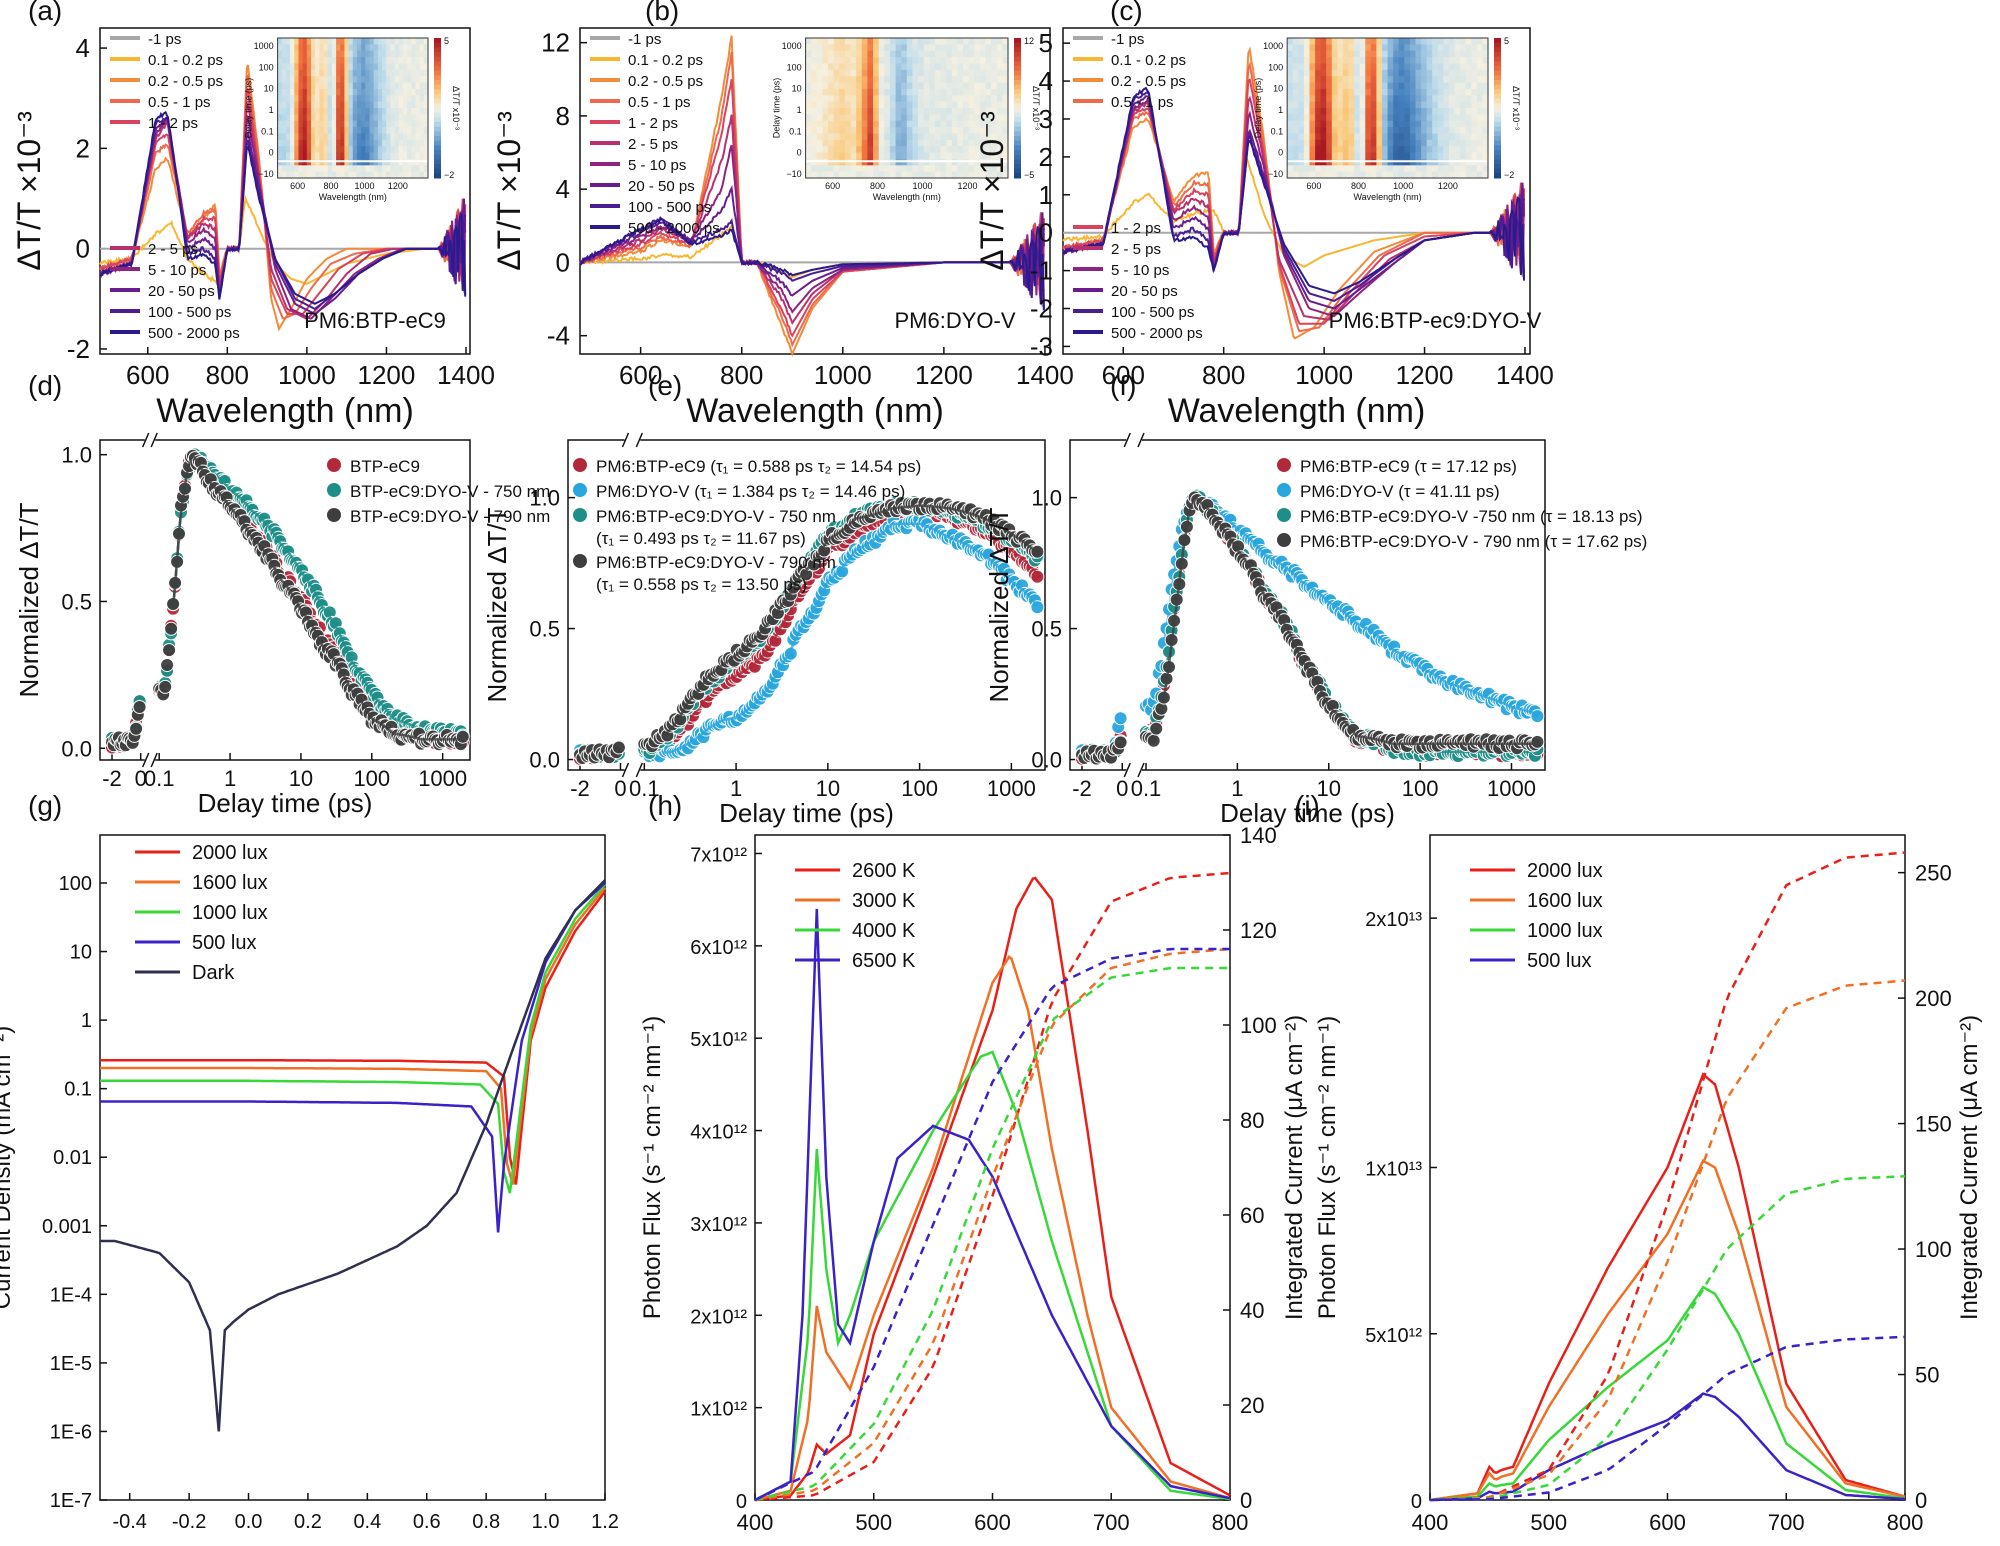  What do you see at coordinates (850, 638) in the screenshot?
I see `fit-line` at bounding box center [850, 638].